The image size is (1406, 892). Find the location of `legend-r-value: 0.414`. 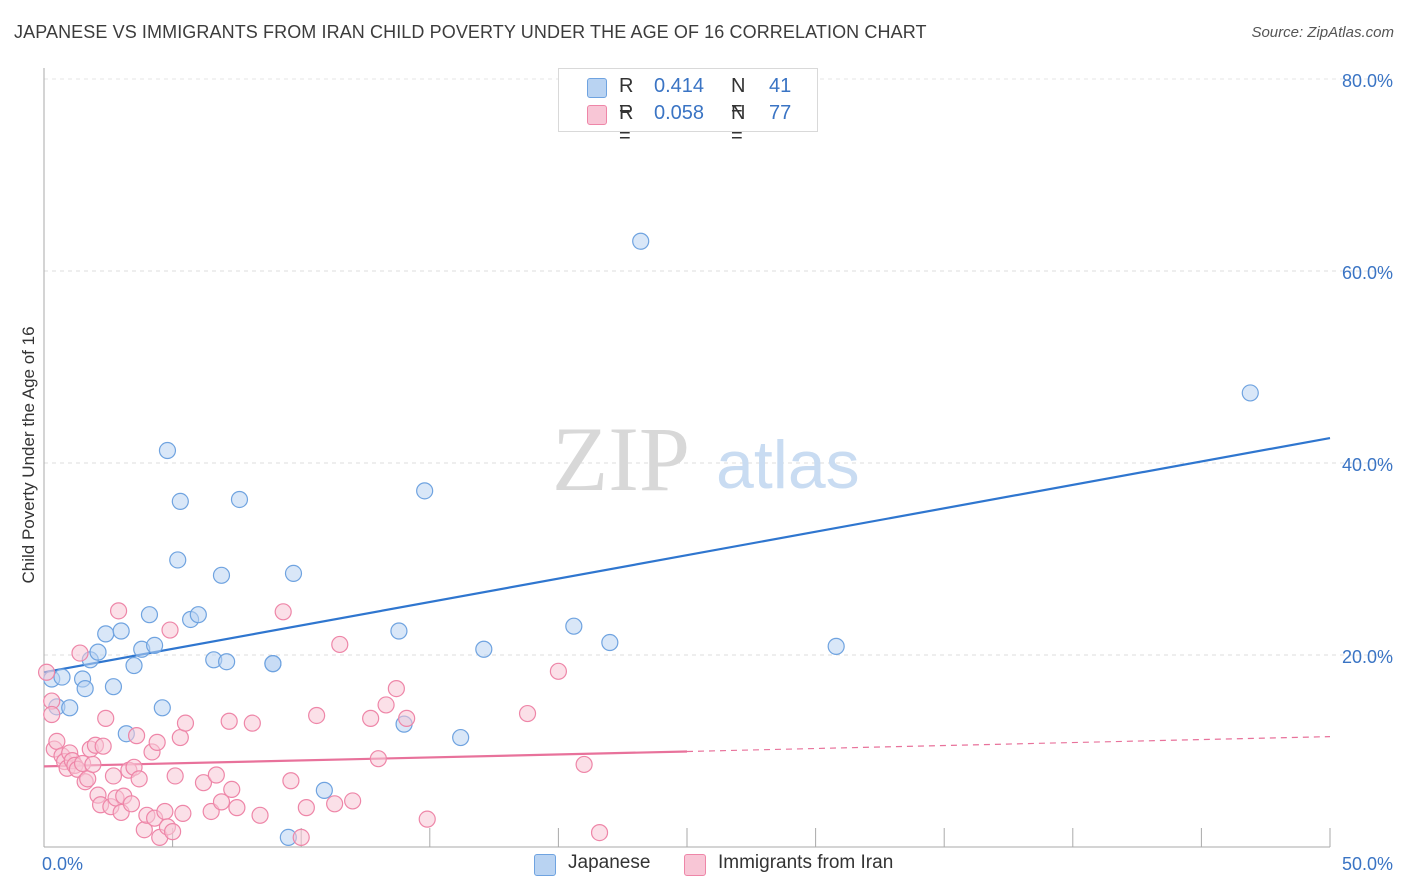

legend-r-value: 0.414 is located at coordinates (679, 86).